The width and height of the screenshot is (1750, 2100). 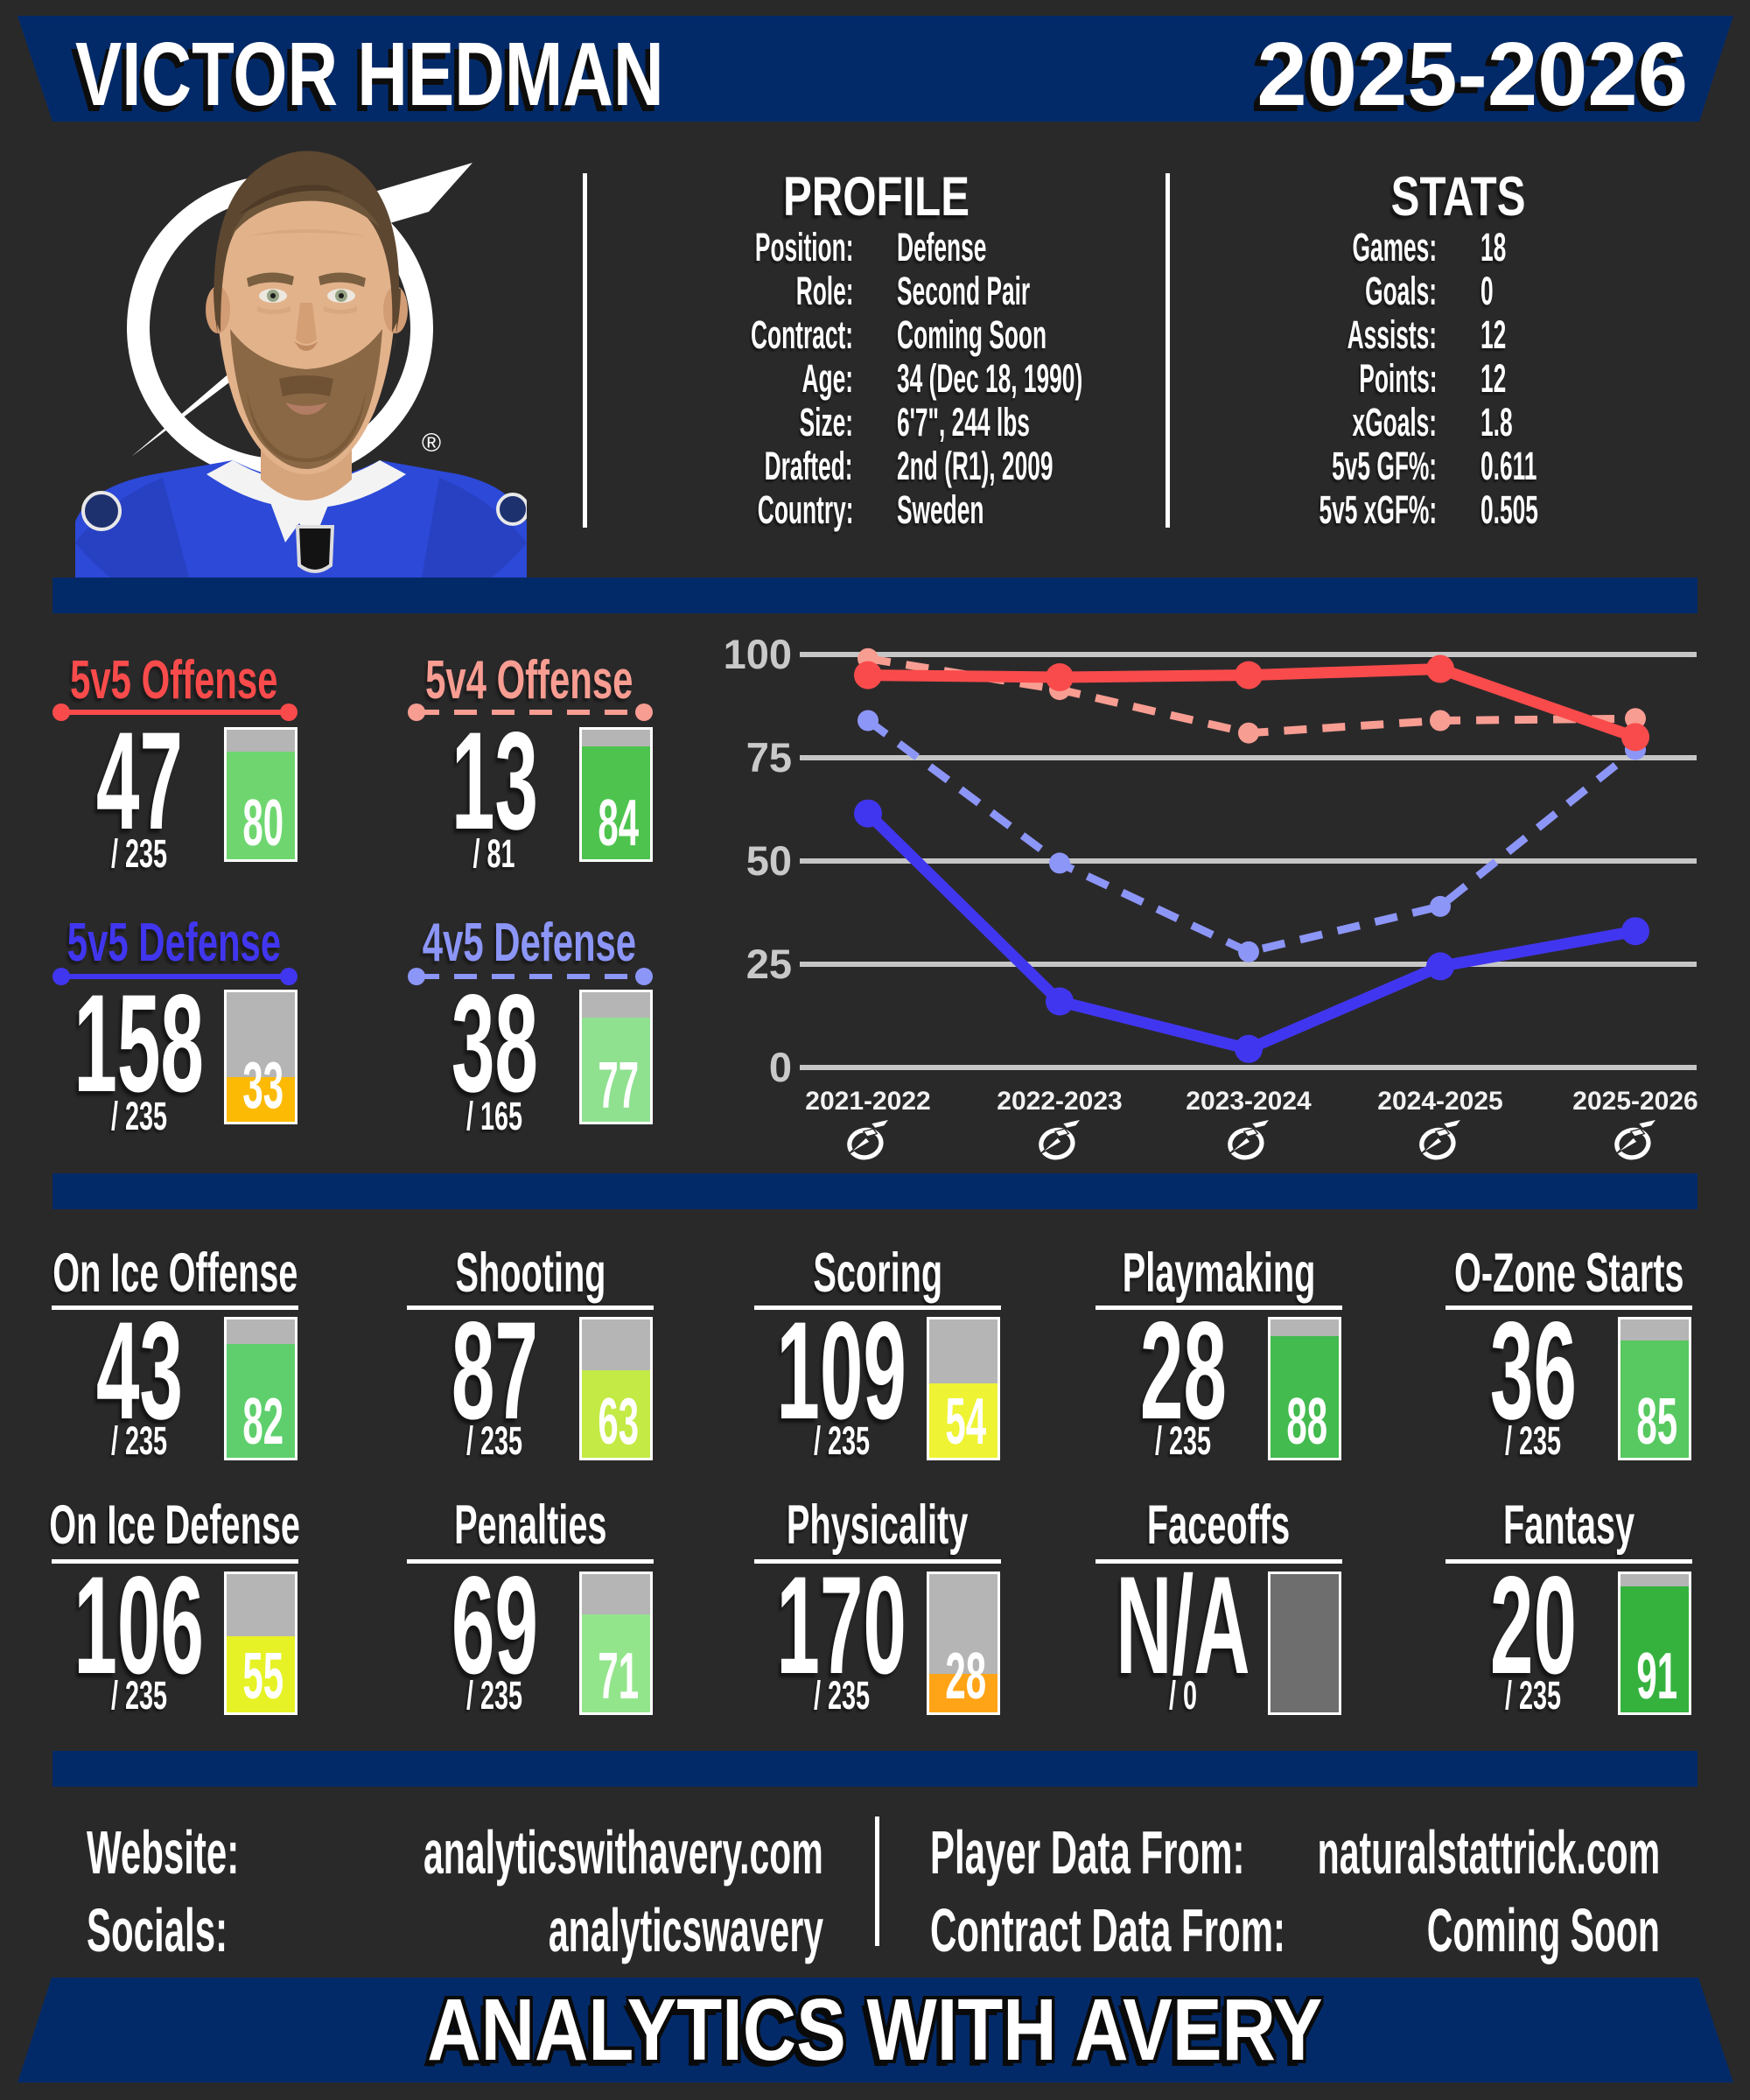 What do you see at coordinates (769, 964) in the screenshot?
I see `svg-text: 25` at bounding box center [769, 964].